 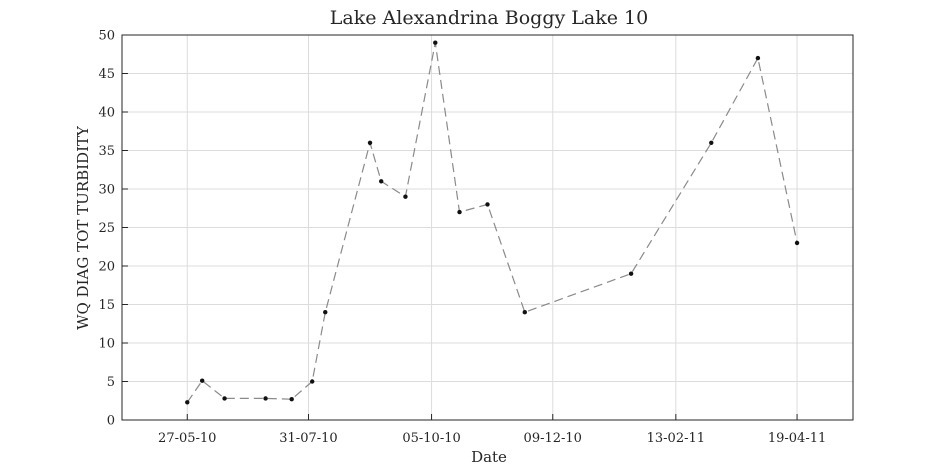 What do you see at coordinates (553, 438) in the screenshot?
I see `x-tick-label: 09-12-10` at bounding box center [553, 438].